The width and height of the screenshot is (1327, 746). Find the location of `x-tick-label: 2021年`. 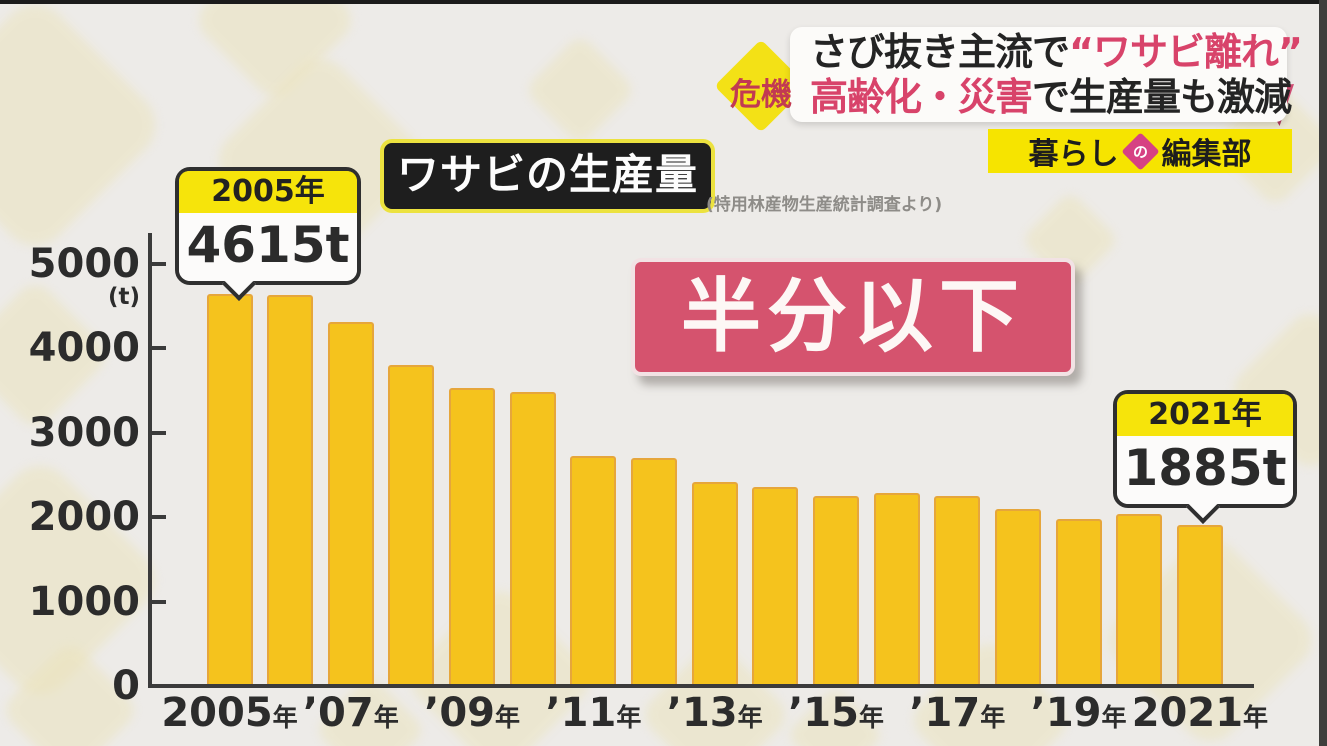

x-tick-label: 2021年 is located at coordinates (1200, 713).